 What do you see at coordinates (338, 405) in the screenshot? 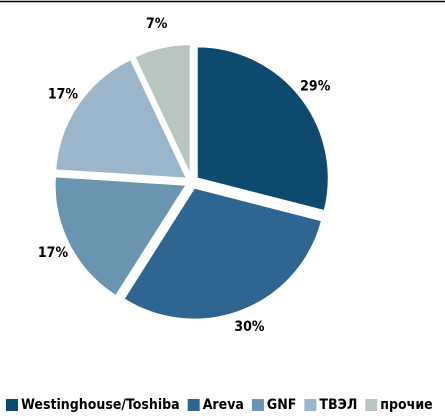
I see `legend-label: ТВЭЛ` at bounding box center [338, 405].